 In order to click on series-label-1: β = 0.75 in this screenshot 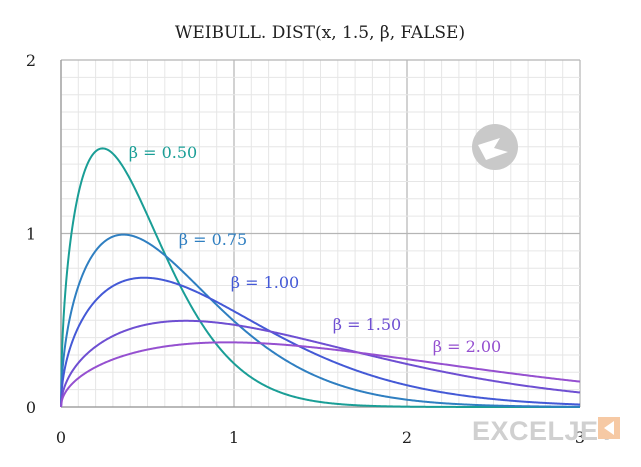, I will do `click(213, 239)`.